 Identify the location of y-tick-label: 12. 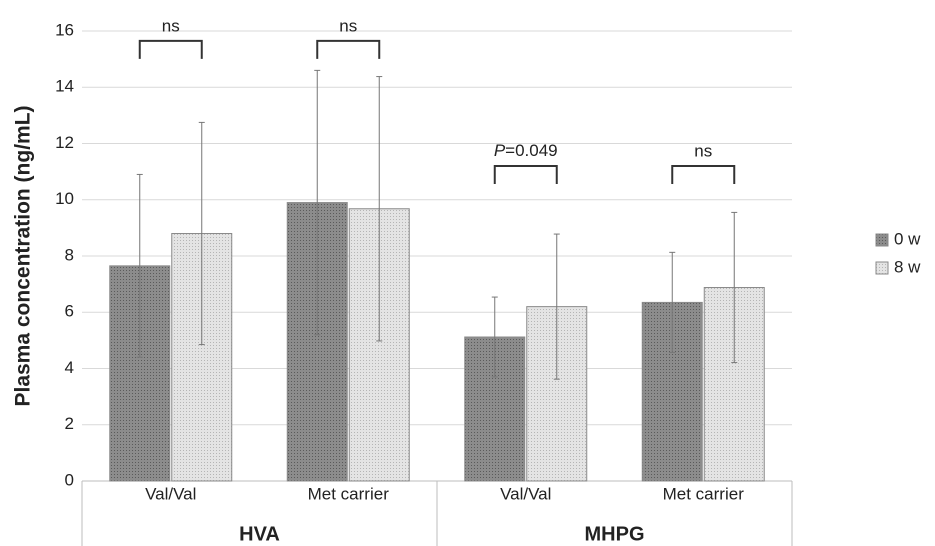
(64, 142).